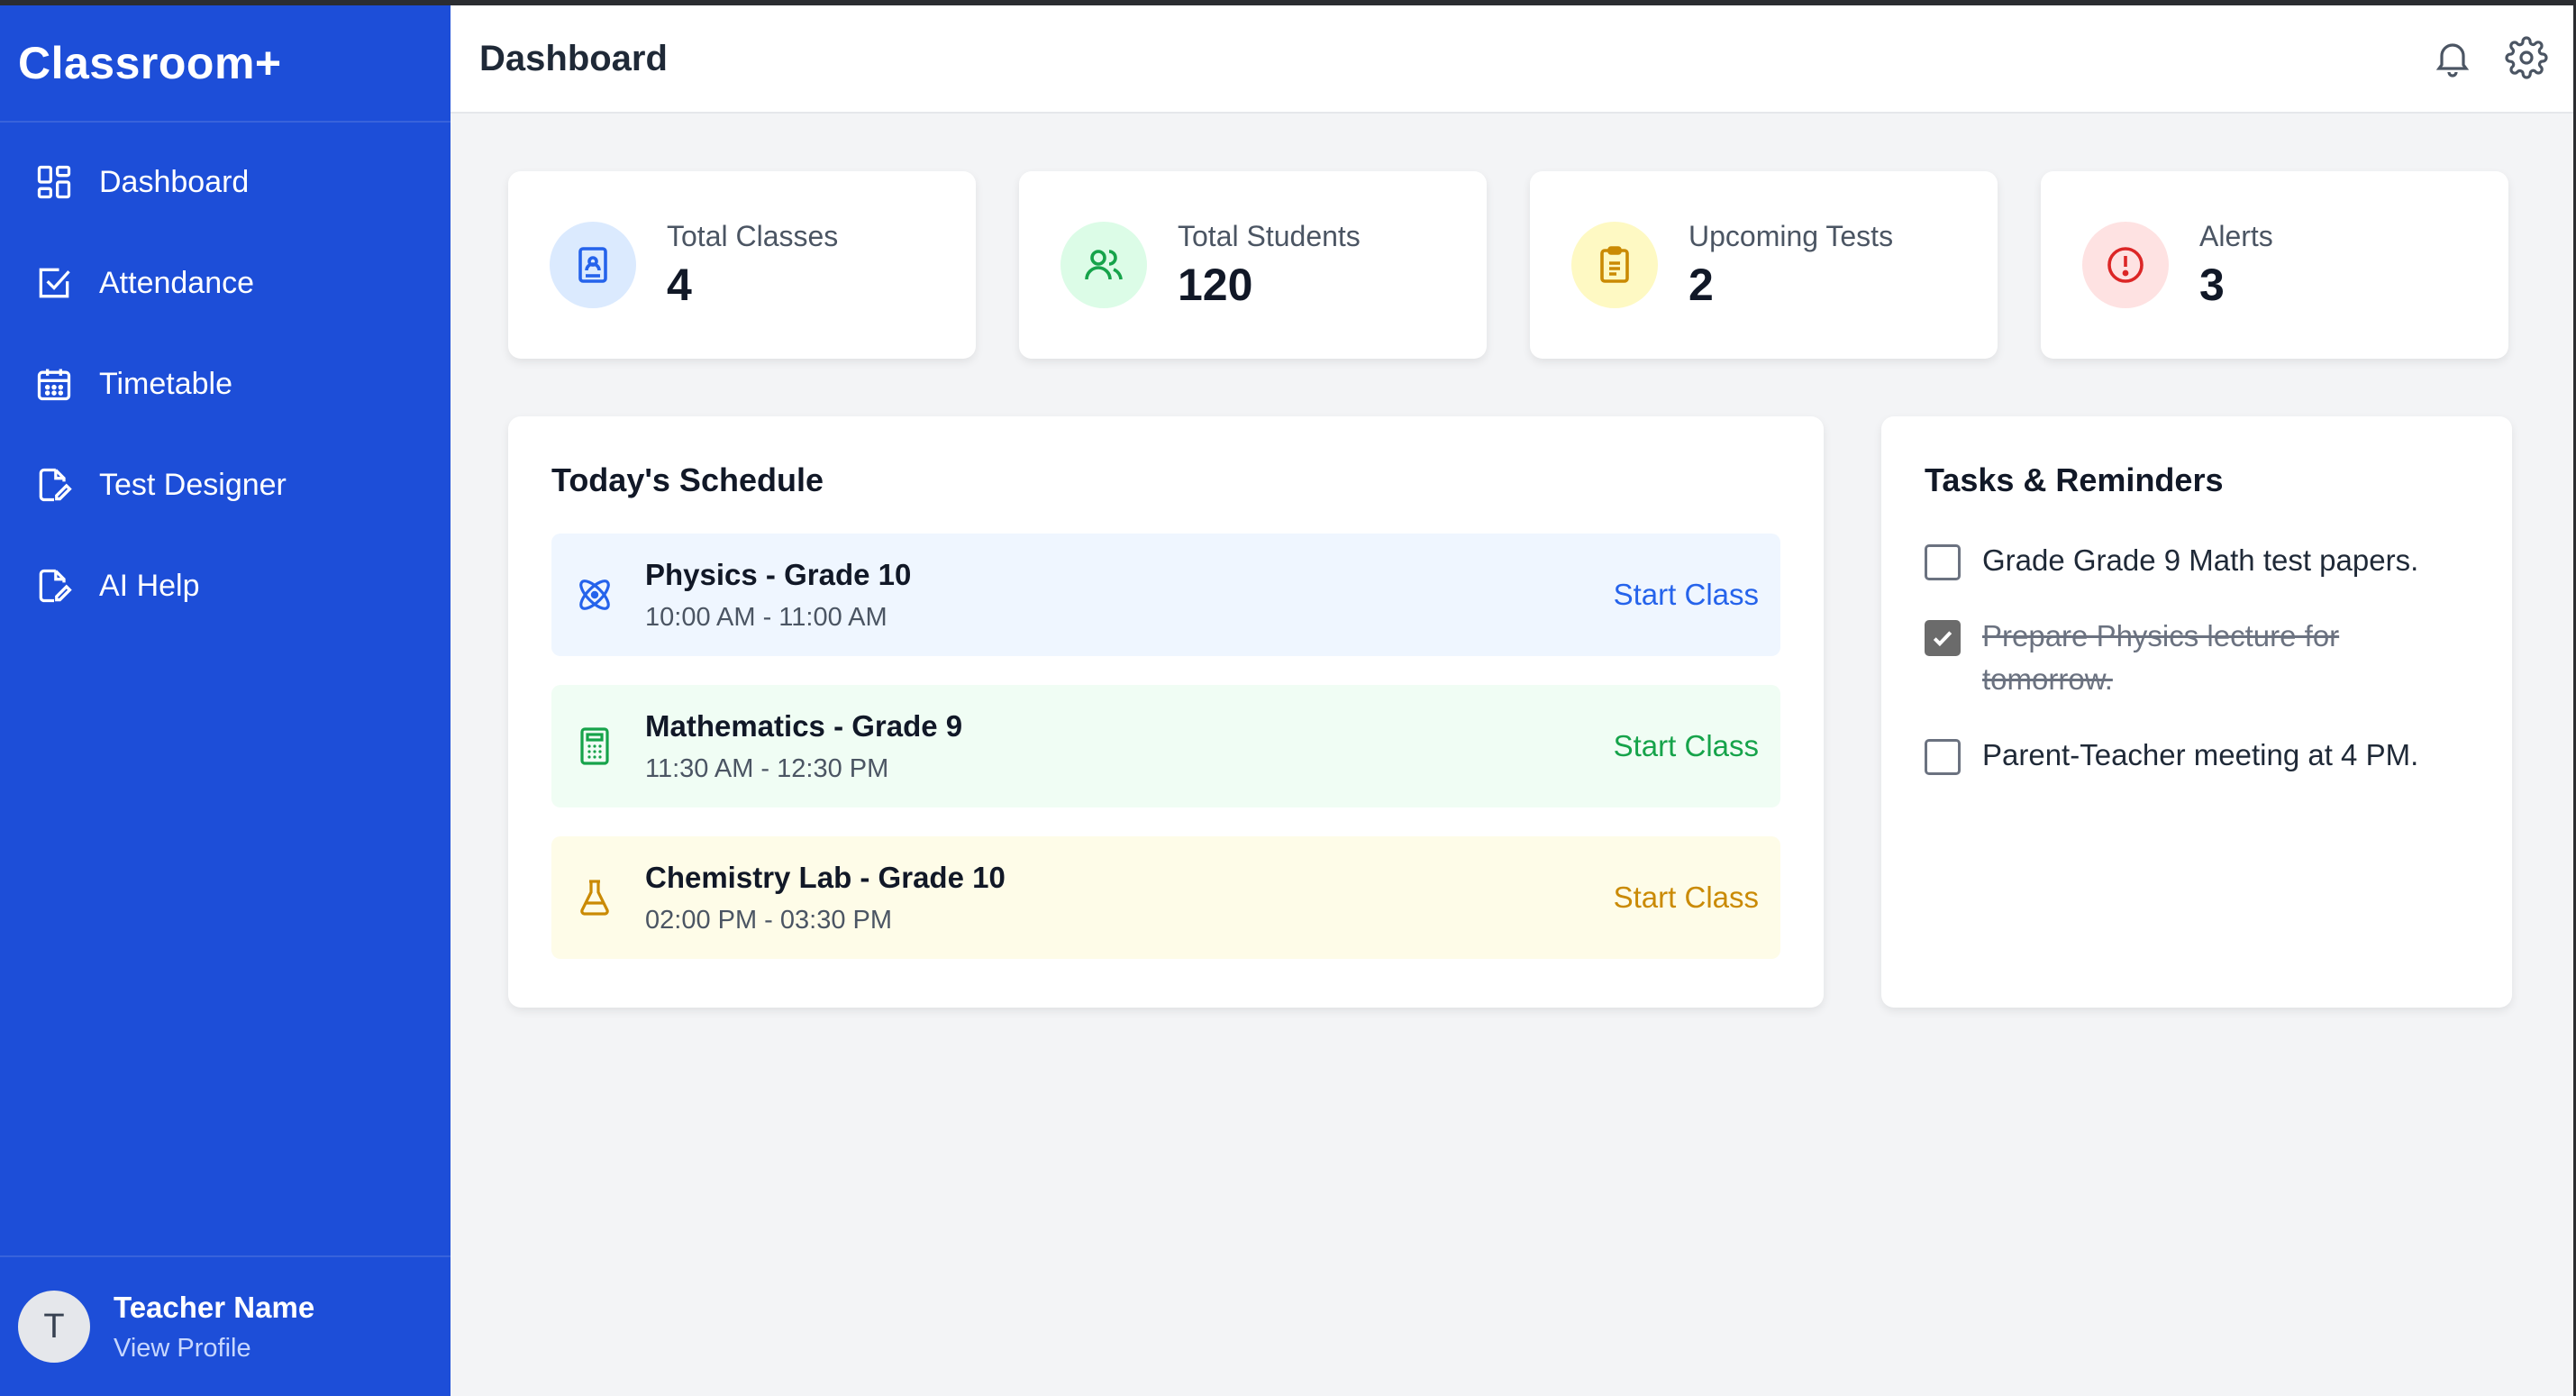 The height and width of the screenshot is (1396, 2576). I want to click on sidebar-item-timetable: Timetable, so click(225, 384).